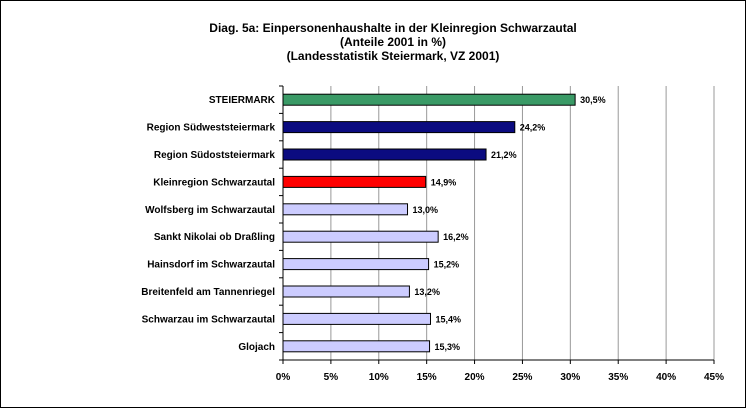 The image size is (746, 408). Describe the element at coordinates (242, 100) in the screenshot. I see `category-label: STEIERMARK` at that location.